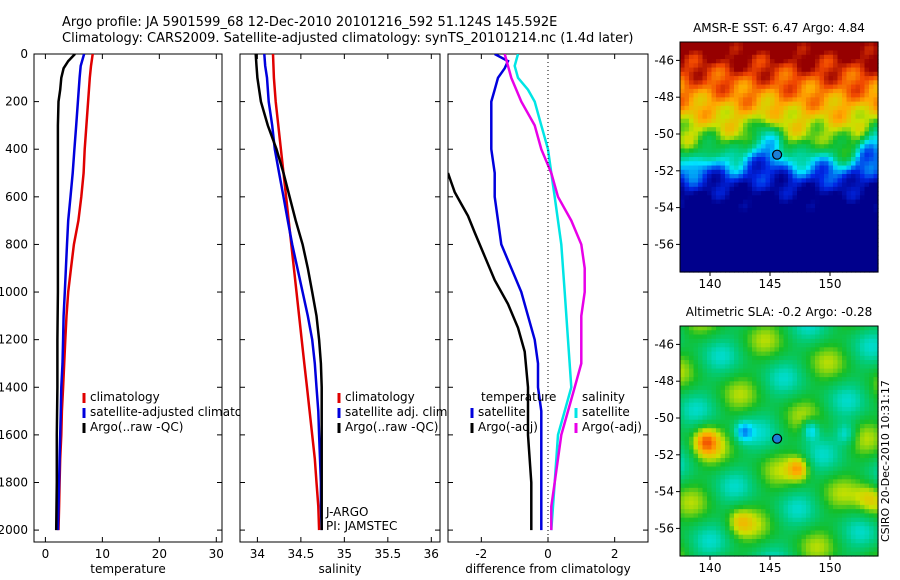 The height and width of the screenshot is (580, 900). What do you see at coordinates (14, 340) in the screenshot?
I see `y-tick-label: 1200` at bounding box center [14, 340].